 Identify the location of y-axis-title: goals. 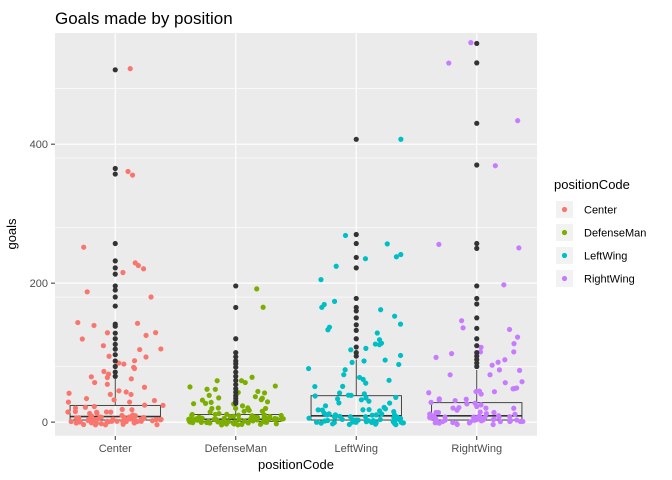
(11, 234).